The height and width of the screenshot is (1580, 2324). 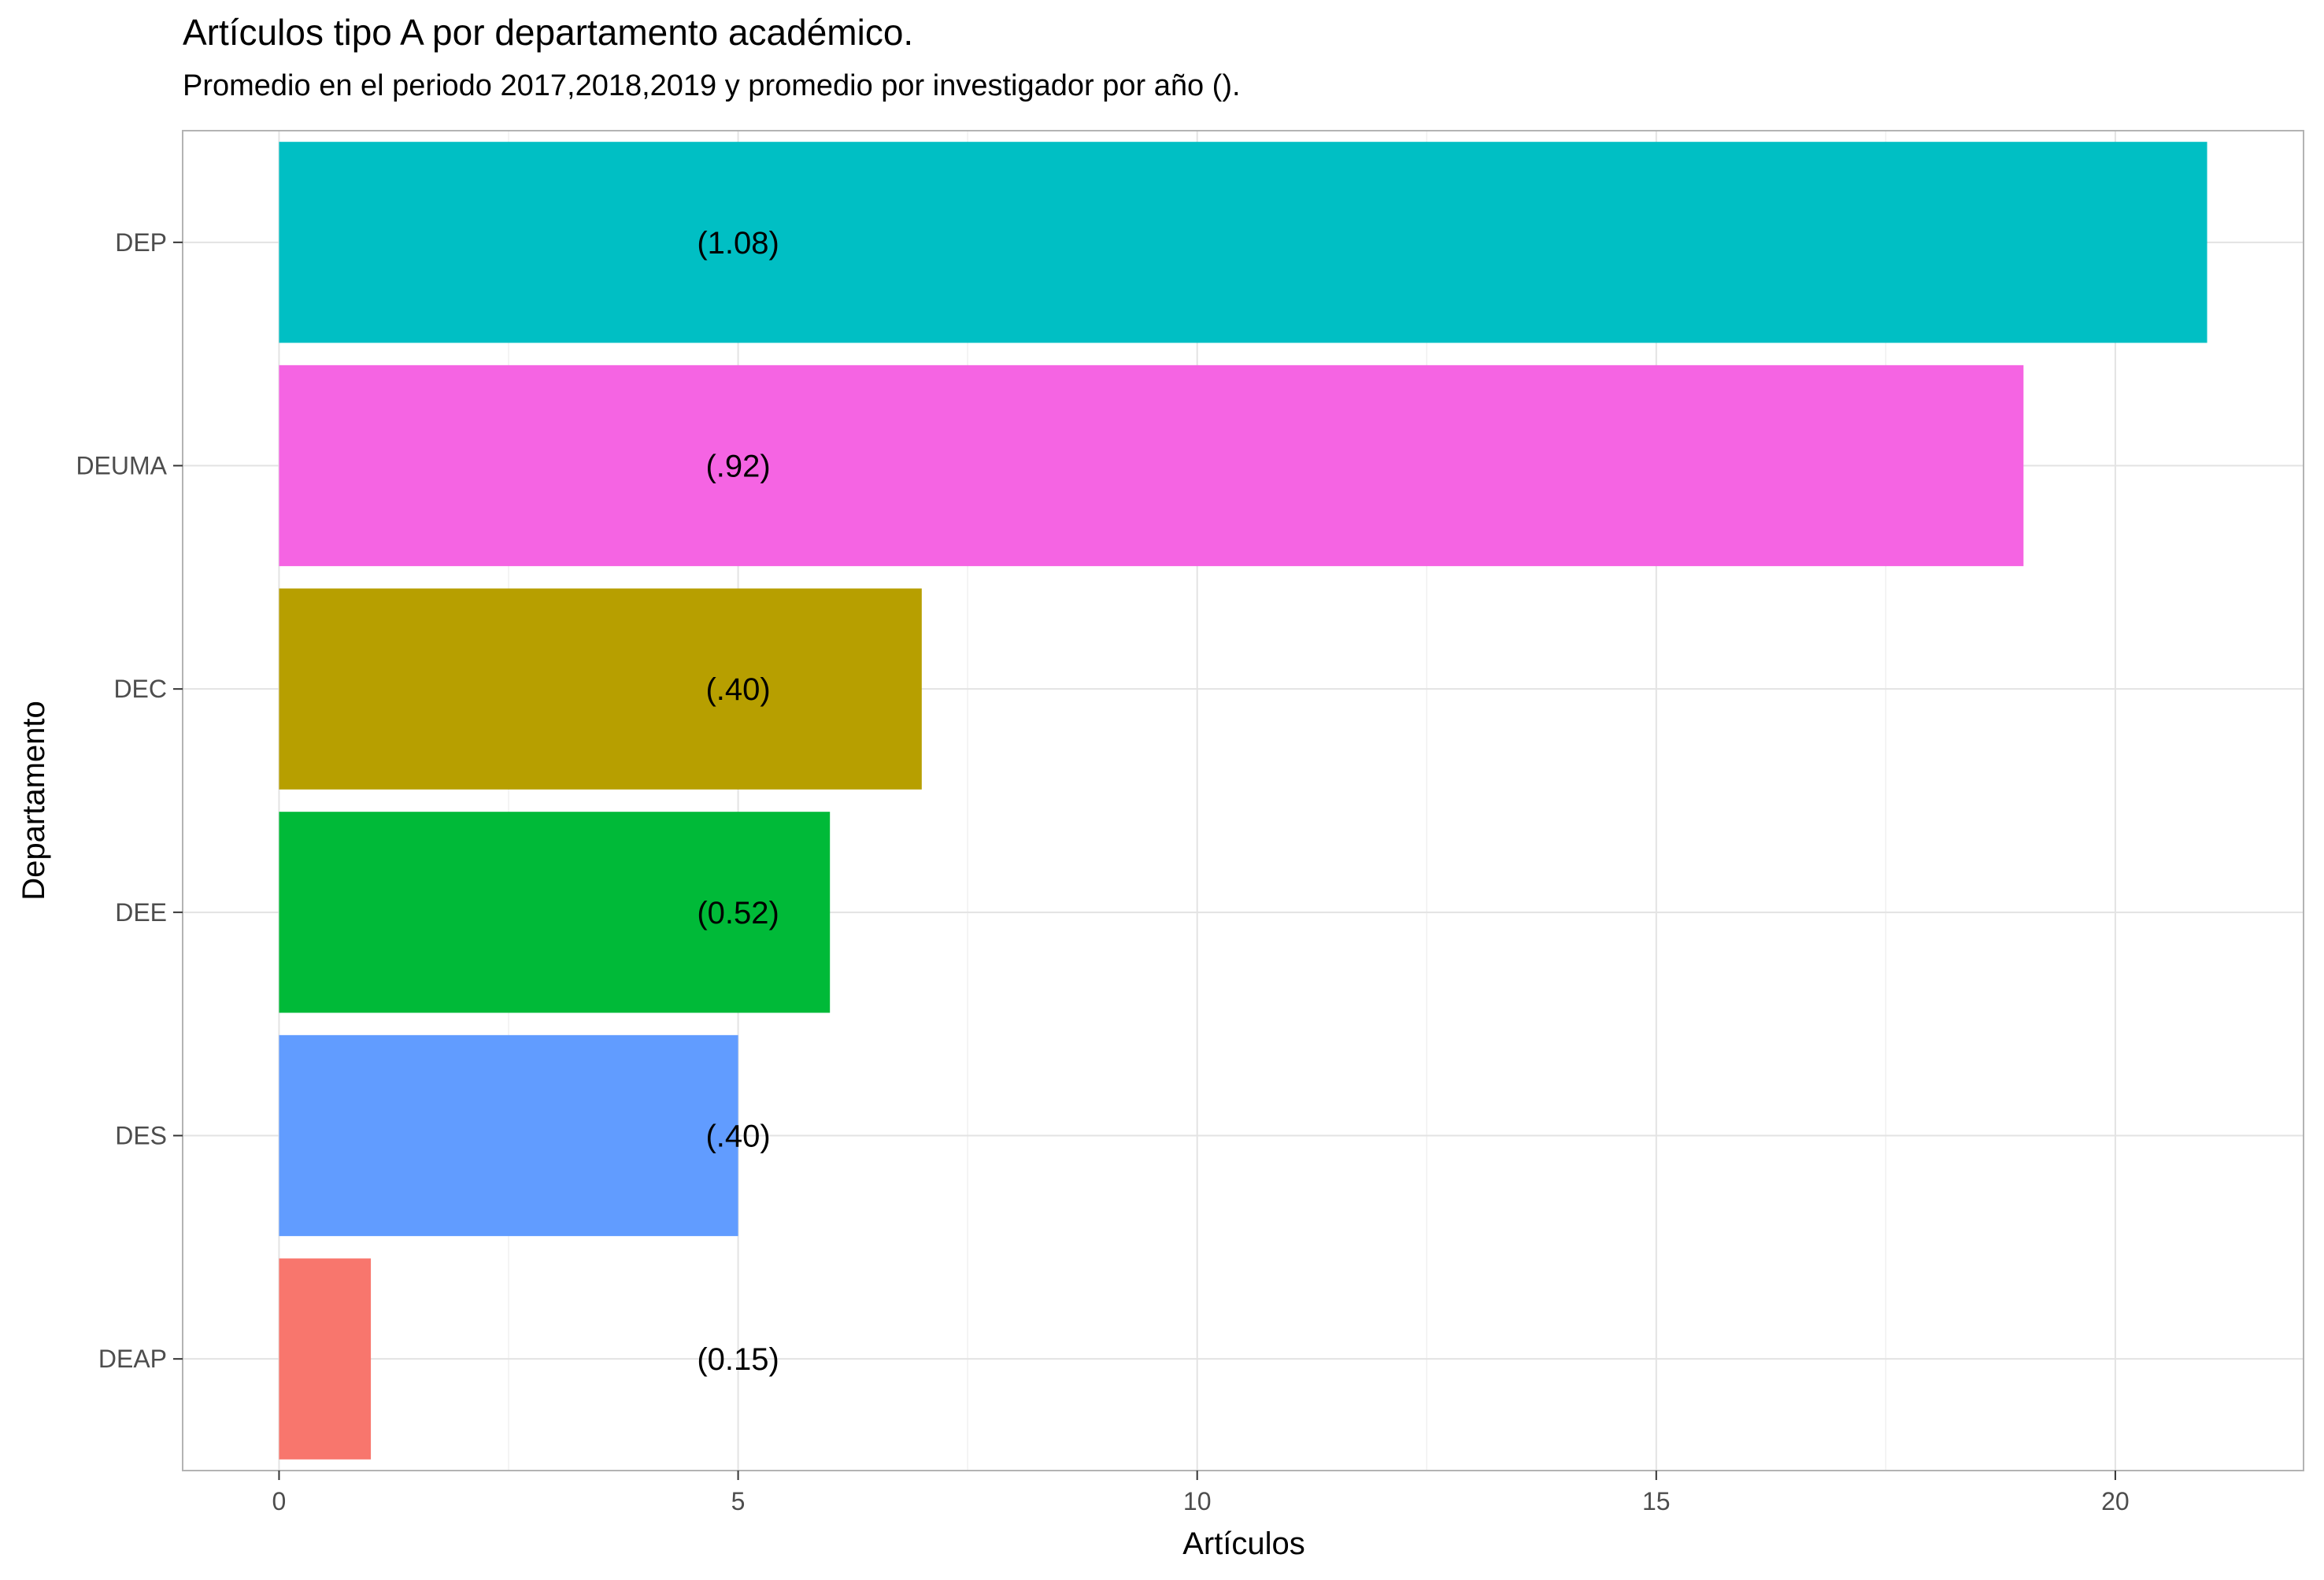 I want to click on bar-dee, so click(x=555, y=912).